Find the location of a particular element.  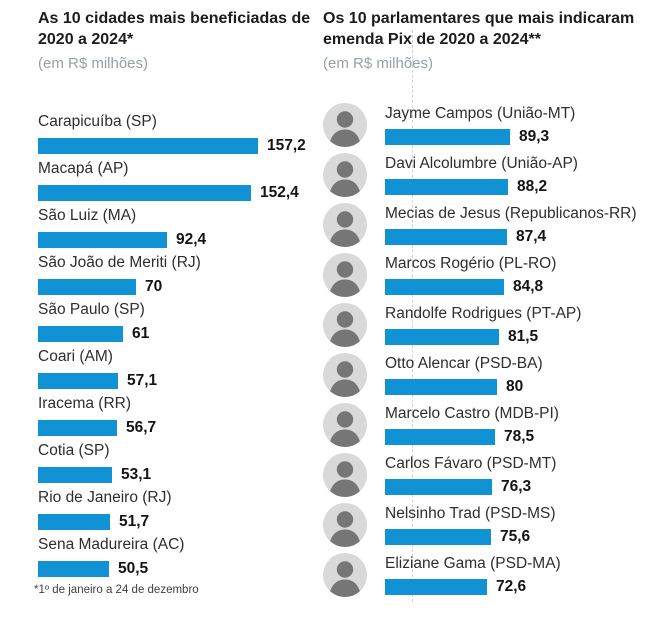

bar-label: São Paulo (SP) is located at coordinates (91, 309).